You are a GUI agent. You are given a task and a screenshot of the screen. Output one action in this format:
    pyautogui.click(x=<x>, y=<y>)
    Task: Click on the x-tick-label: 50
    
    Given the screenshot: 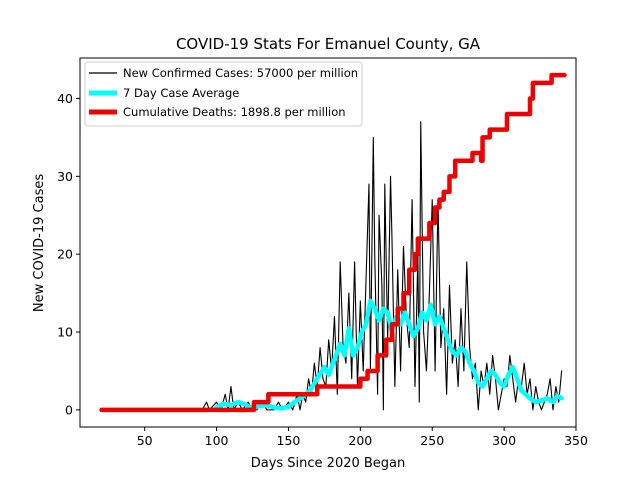 What is the action you would take?
    pyautogui.click(x=145, y=440)
    